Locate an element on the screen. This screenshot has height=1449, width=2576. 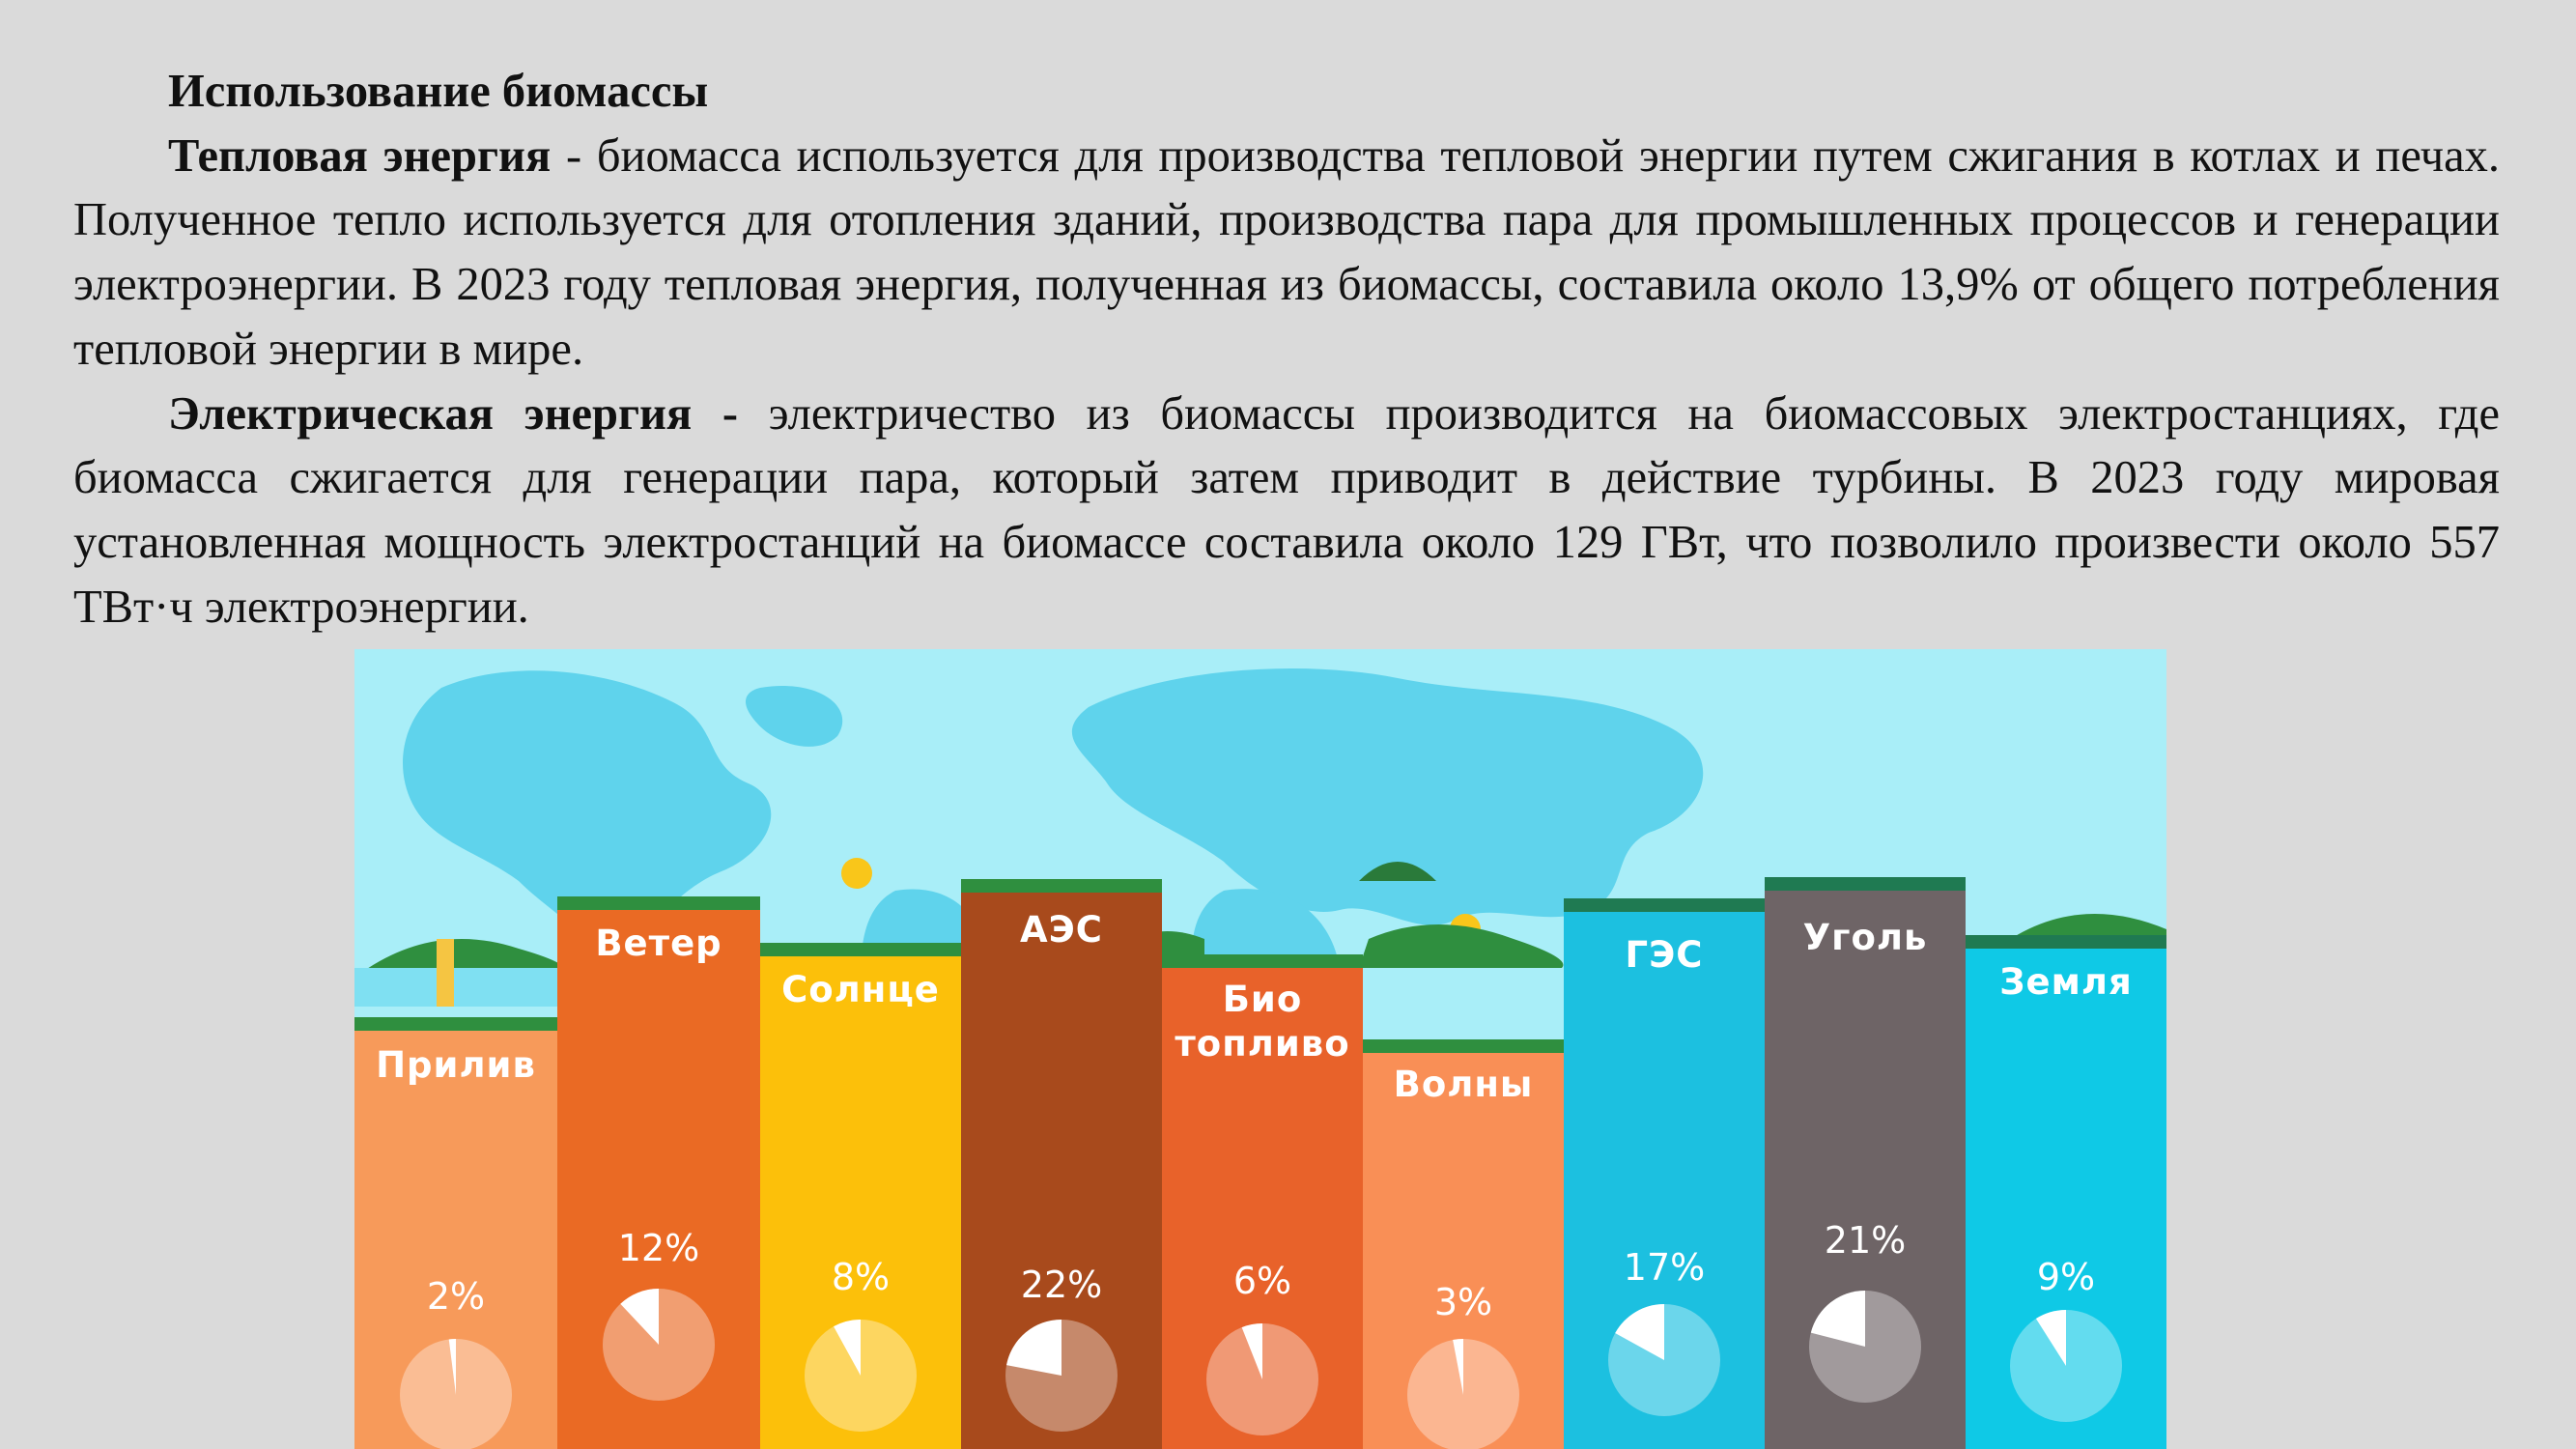
pie-slice-solar is located at coordinates (847, 1348).